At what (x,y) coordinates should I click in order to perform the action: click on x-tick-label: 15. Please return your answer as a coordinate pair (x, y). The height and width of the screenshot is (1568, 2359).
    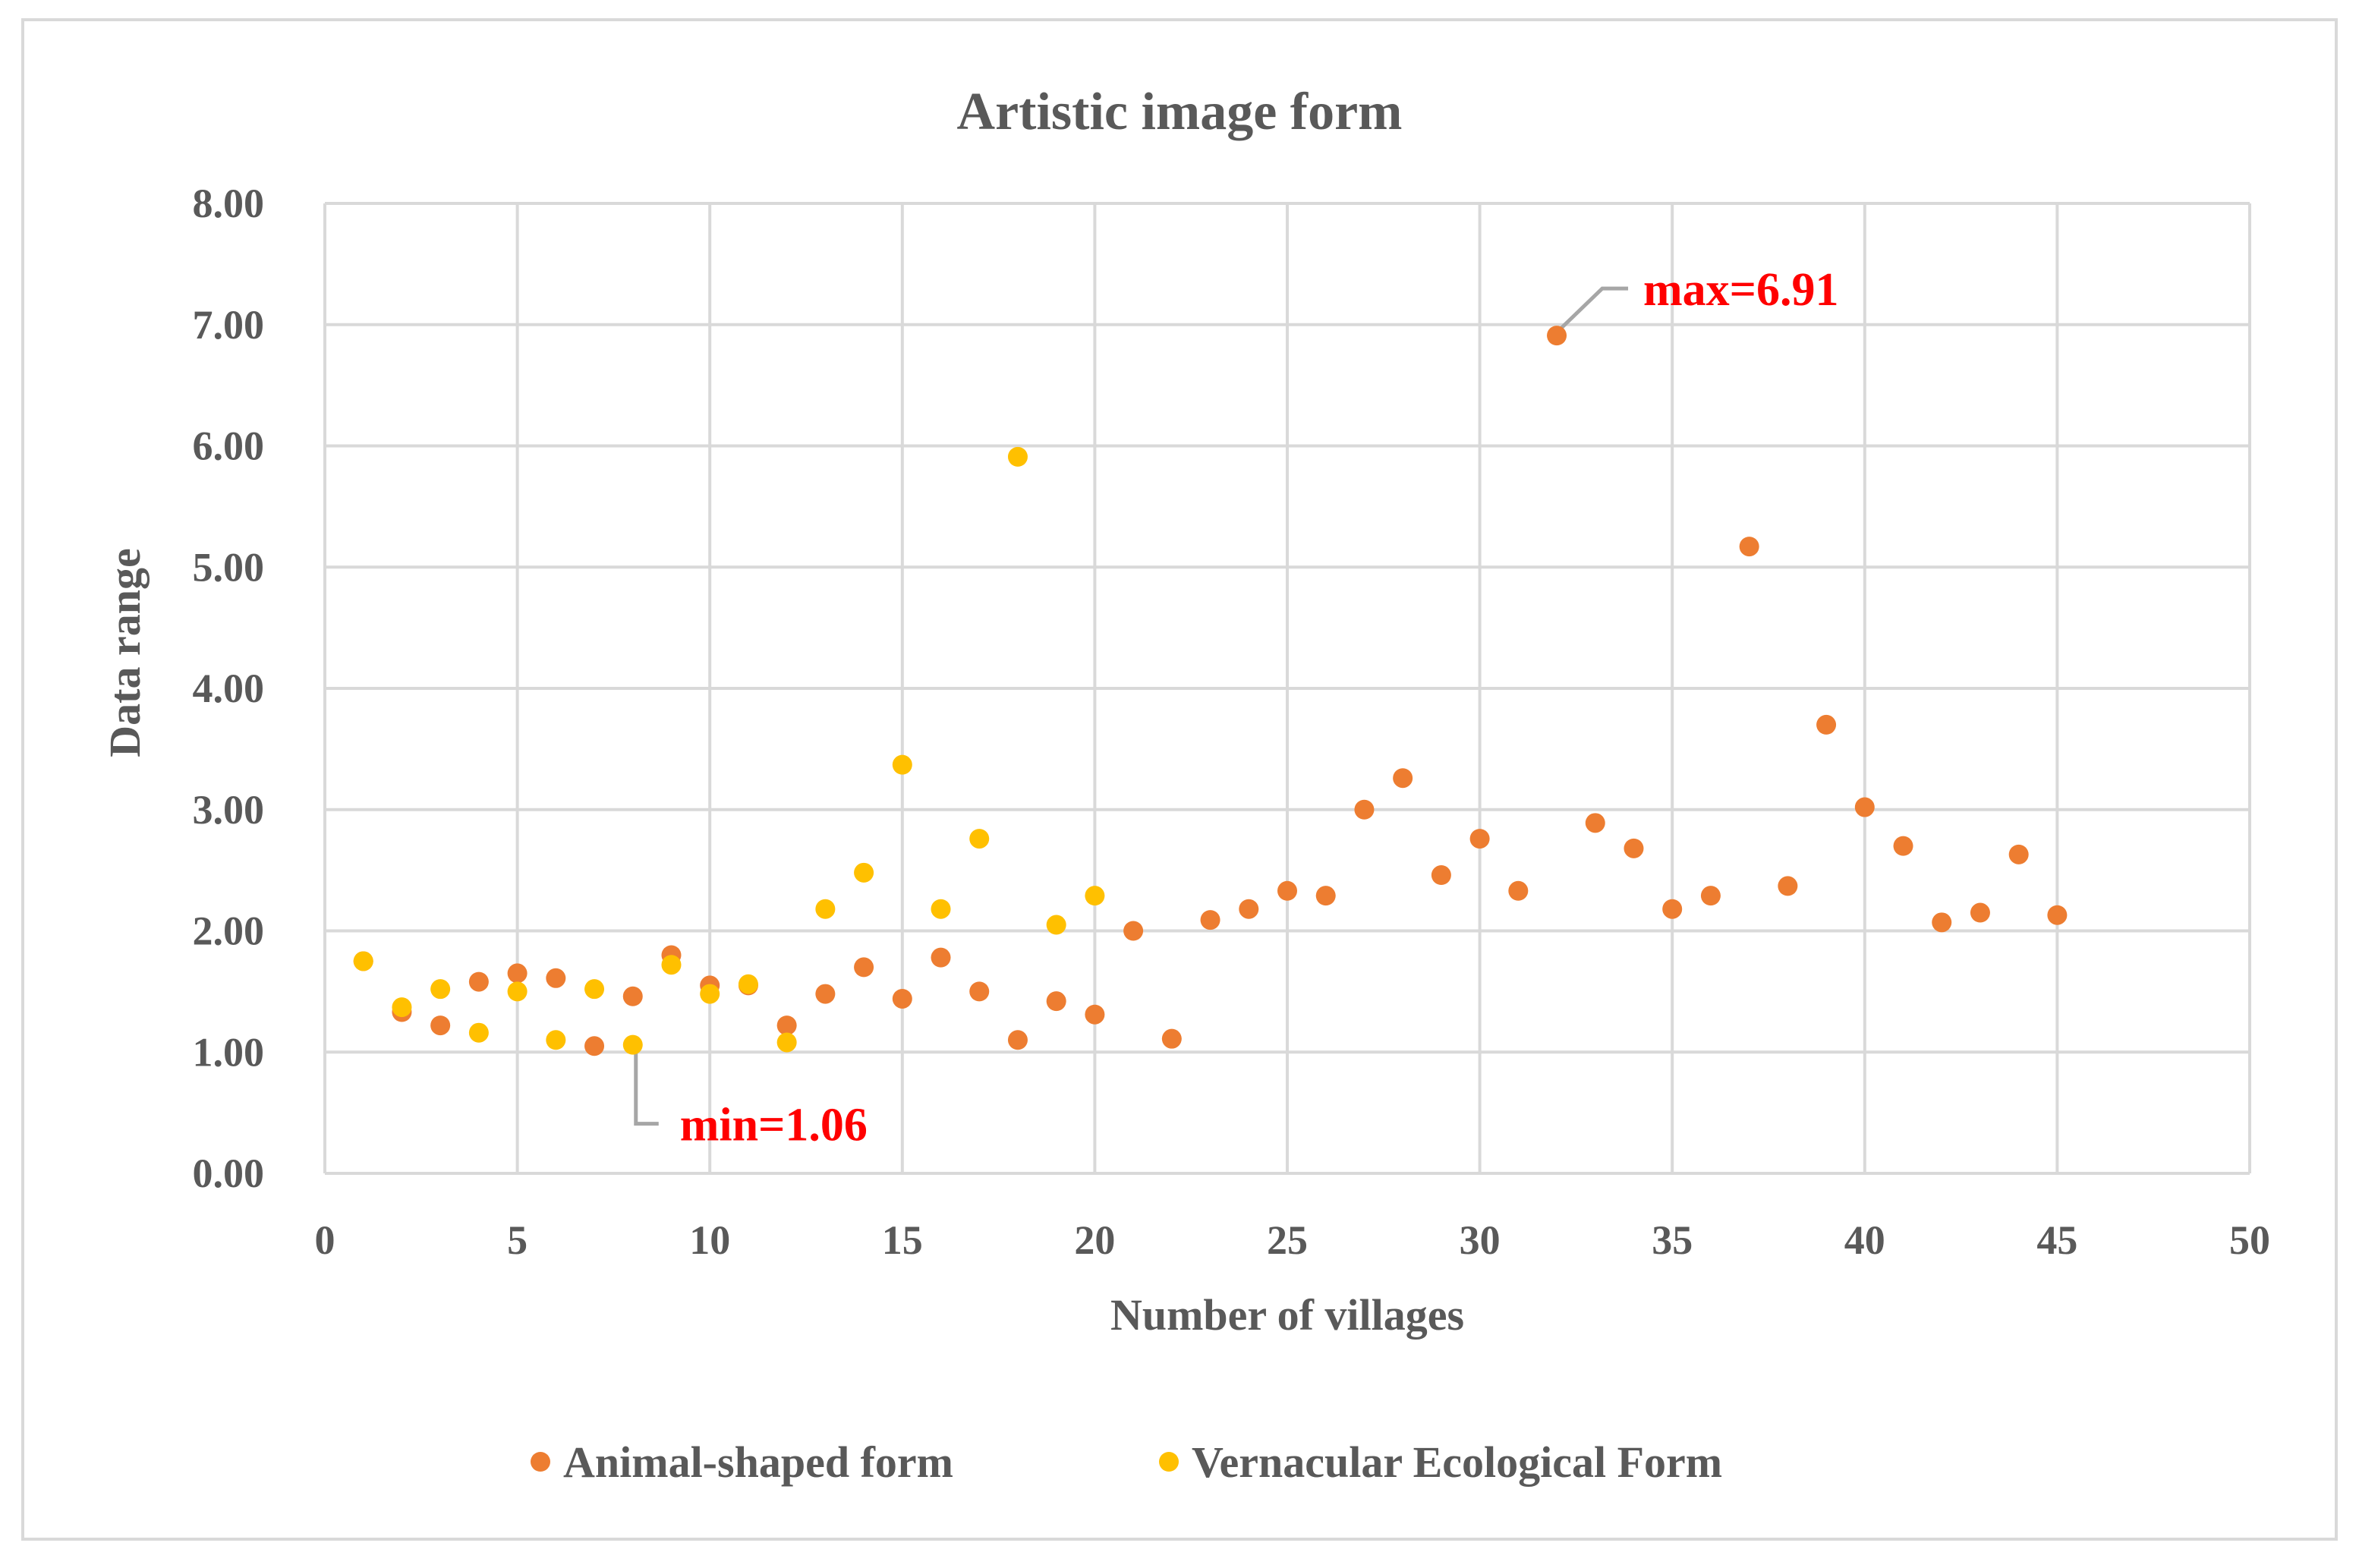
    Looking at the image, I should click on (902, 1240).